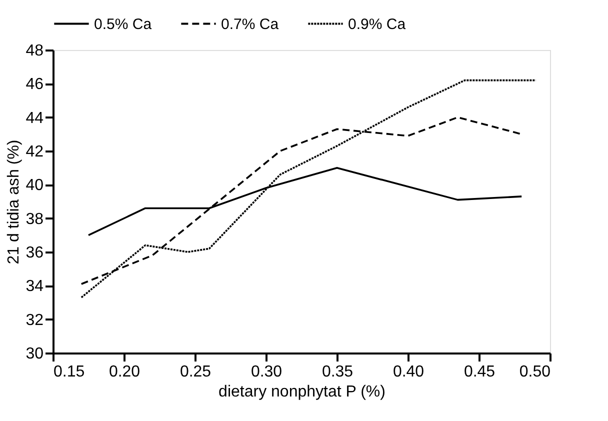  What do you see at coordinates (266, 372) in the screenshot?
I see `x-tick-label: 0.30` at bounding box center [266, 372].